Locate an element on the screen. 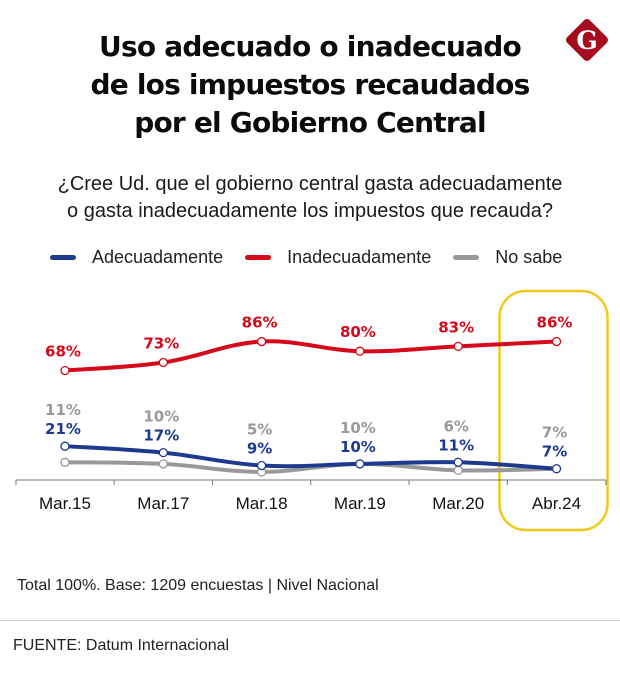  series-line-no-sabe is located at coordinates (311, 467).